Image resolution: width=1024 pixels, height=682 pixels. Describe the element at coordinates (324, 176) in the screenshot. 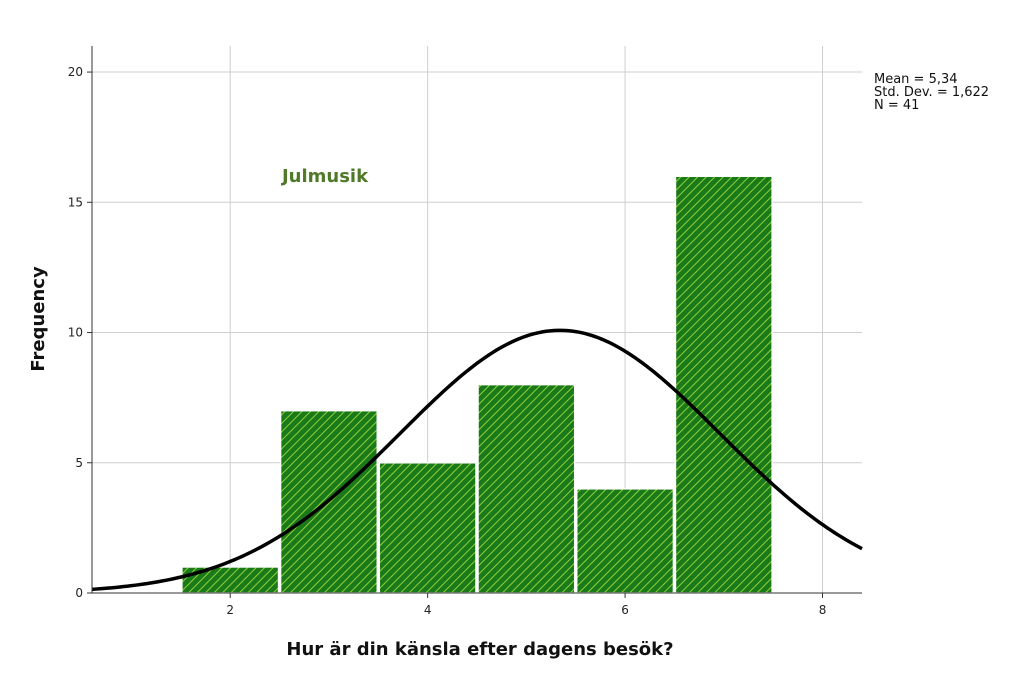

I see `panel-title: Julmusik` at that location.